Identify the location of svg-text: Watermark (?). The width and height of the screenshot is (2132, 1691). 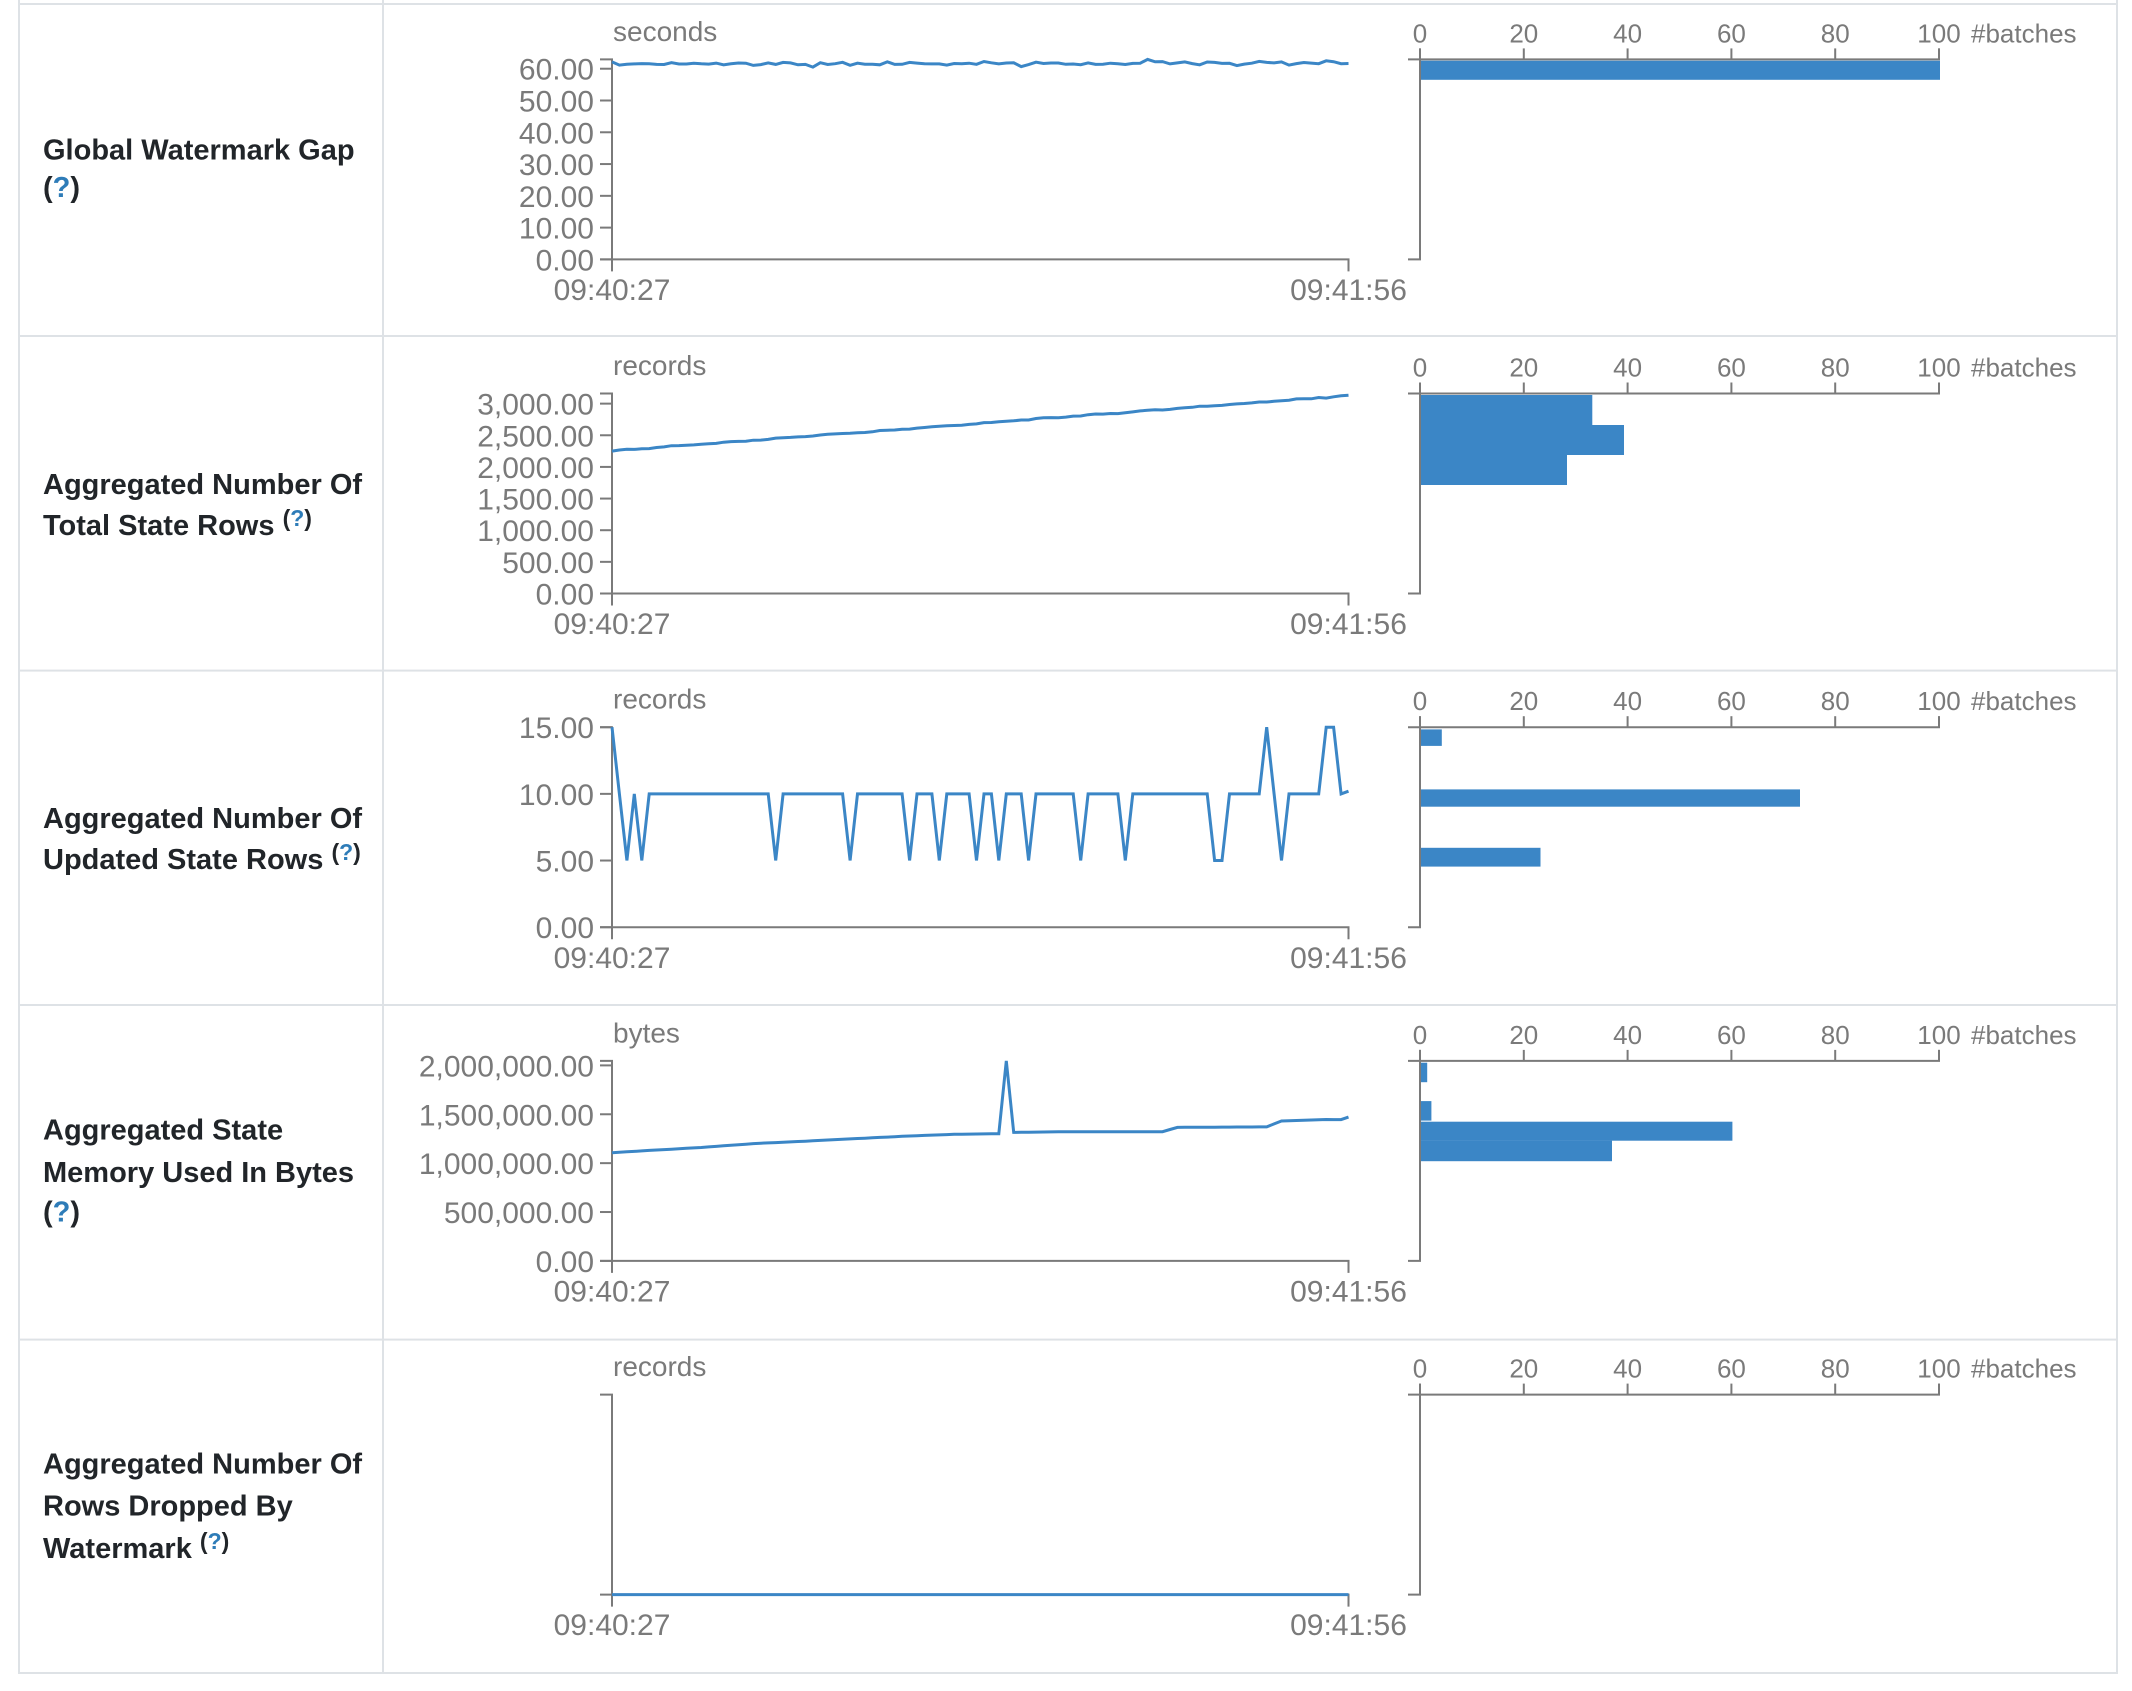
(136, 1546).